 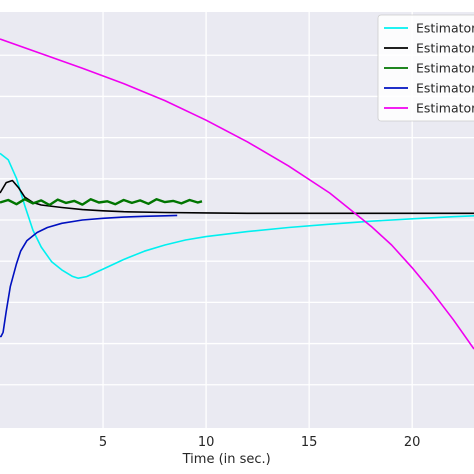 What do you see at coordinates (103, 442) in the screenshot?
I see `x-tick-label: 5` at bounding box center [103, 442].